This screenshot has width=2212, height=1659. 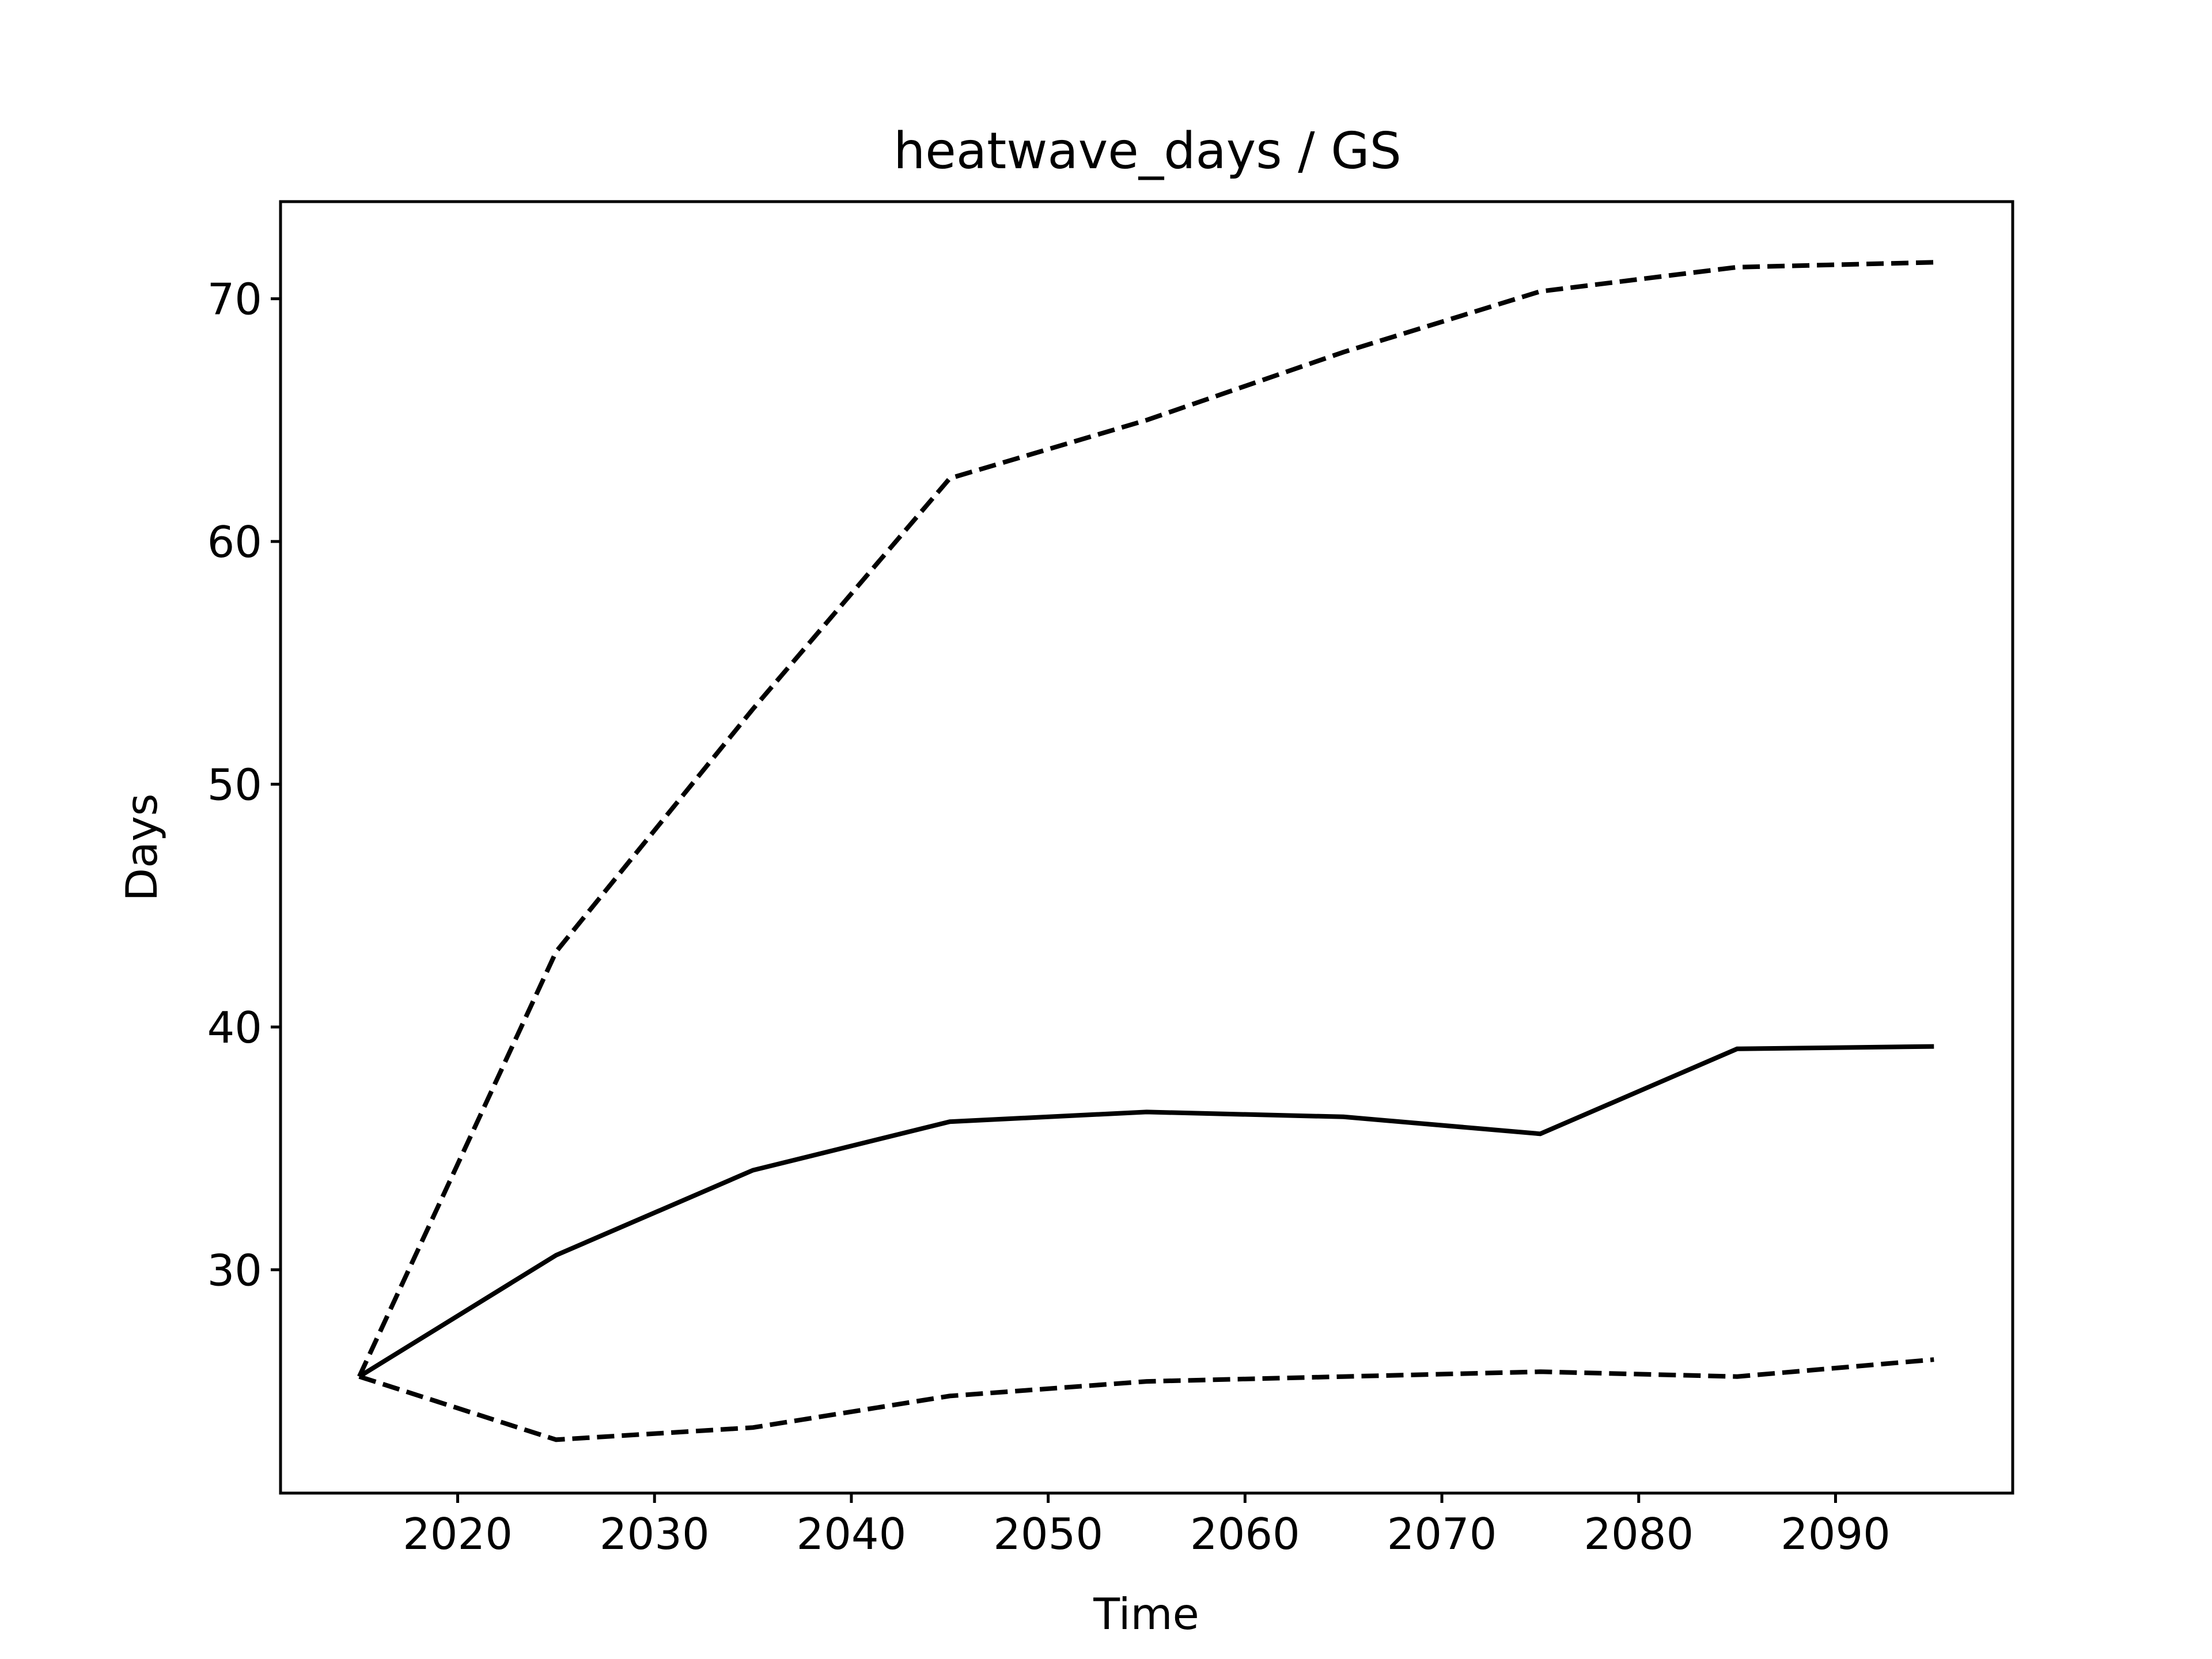 What do you see at coordinates (234, 542) in the screenshot?
I see `y-tick-label: 60` at bounding box center [234, 542].